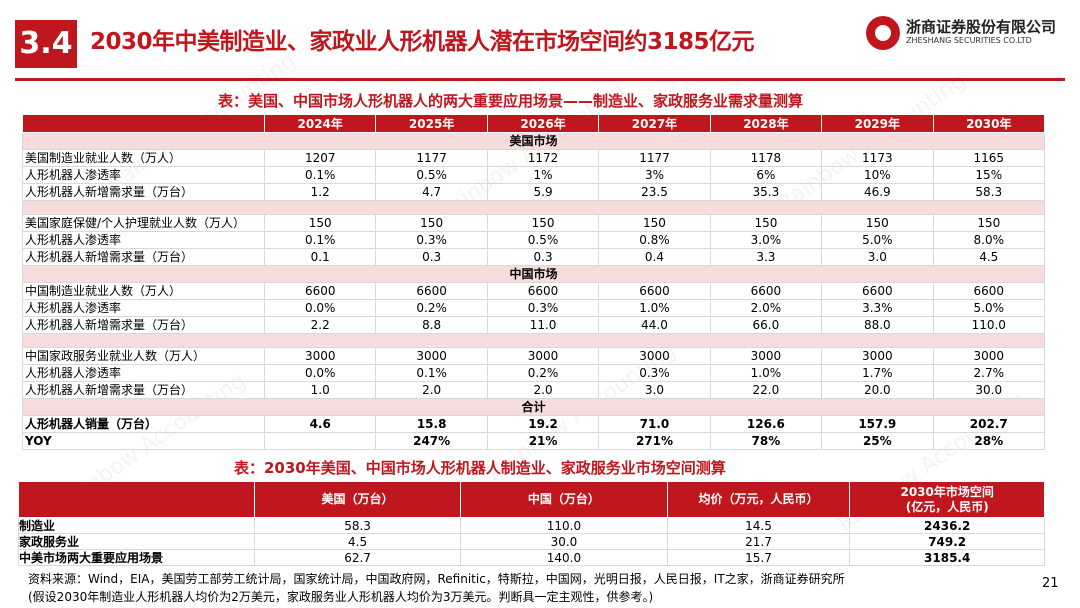  Describe the element at coordinates (543, 158) in the screenshot. I see `table-cell: 1172` at that location.